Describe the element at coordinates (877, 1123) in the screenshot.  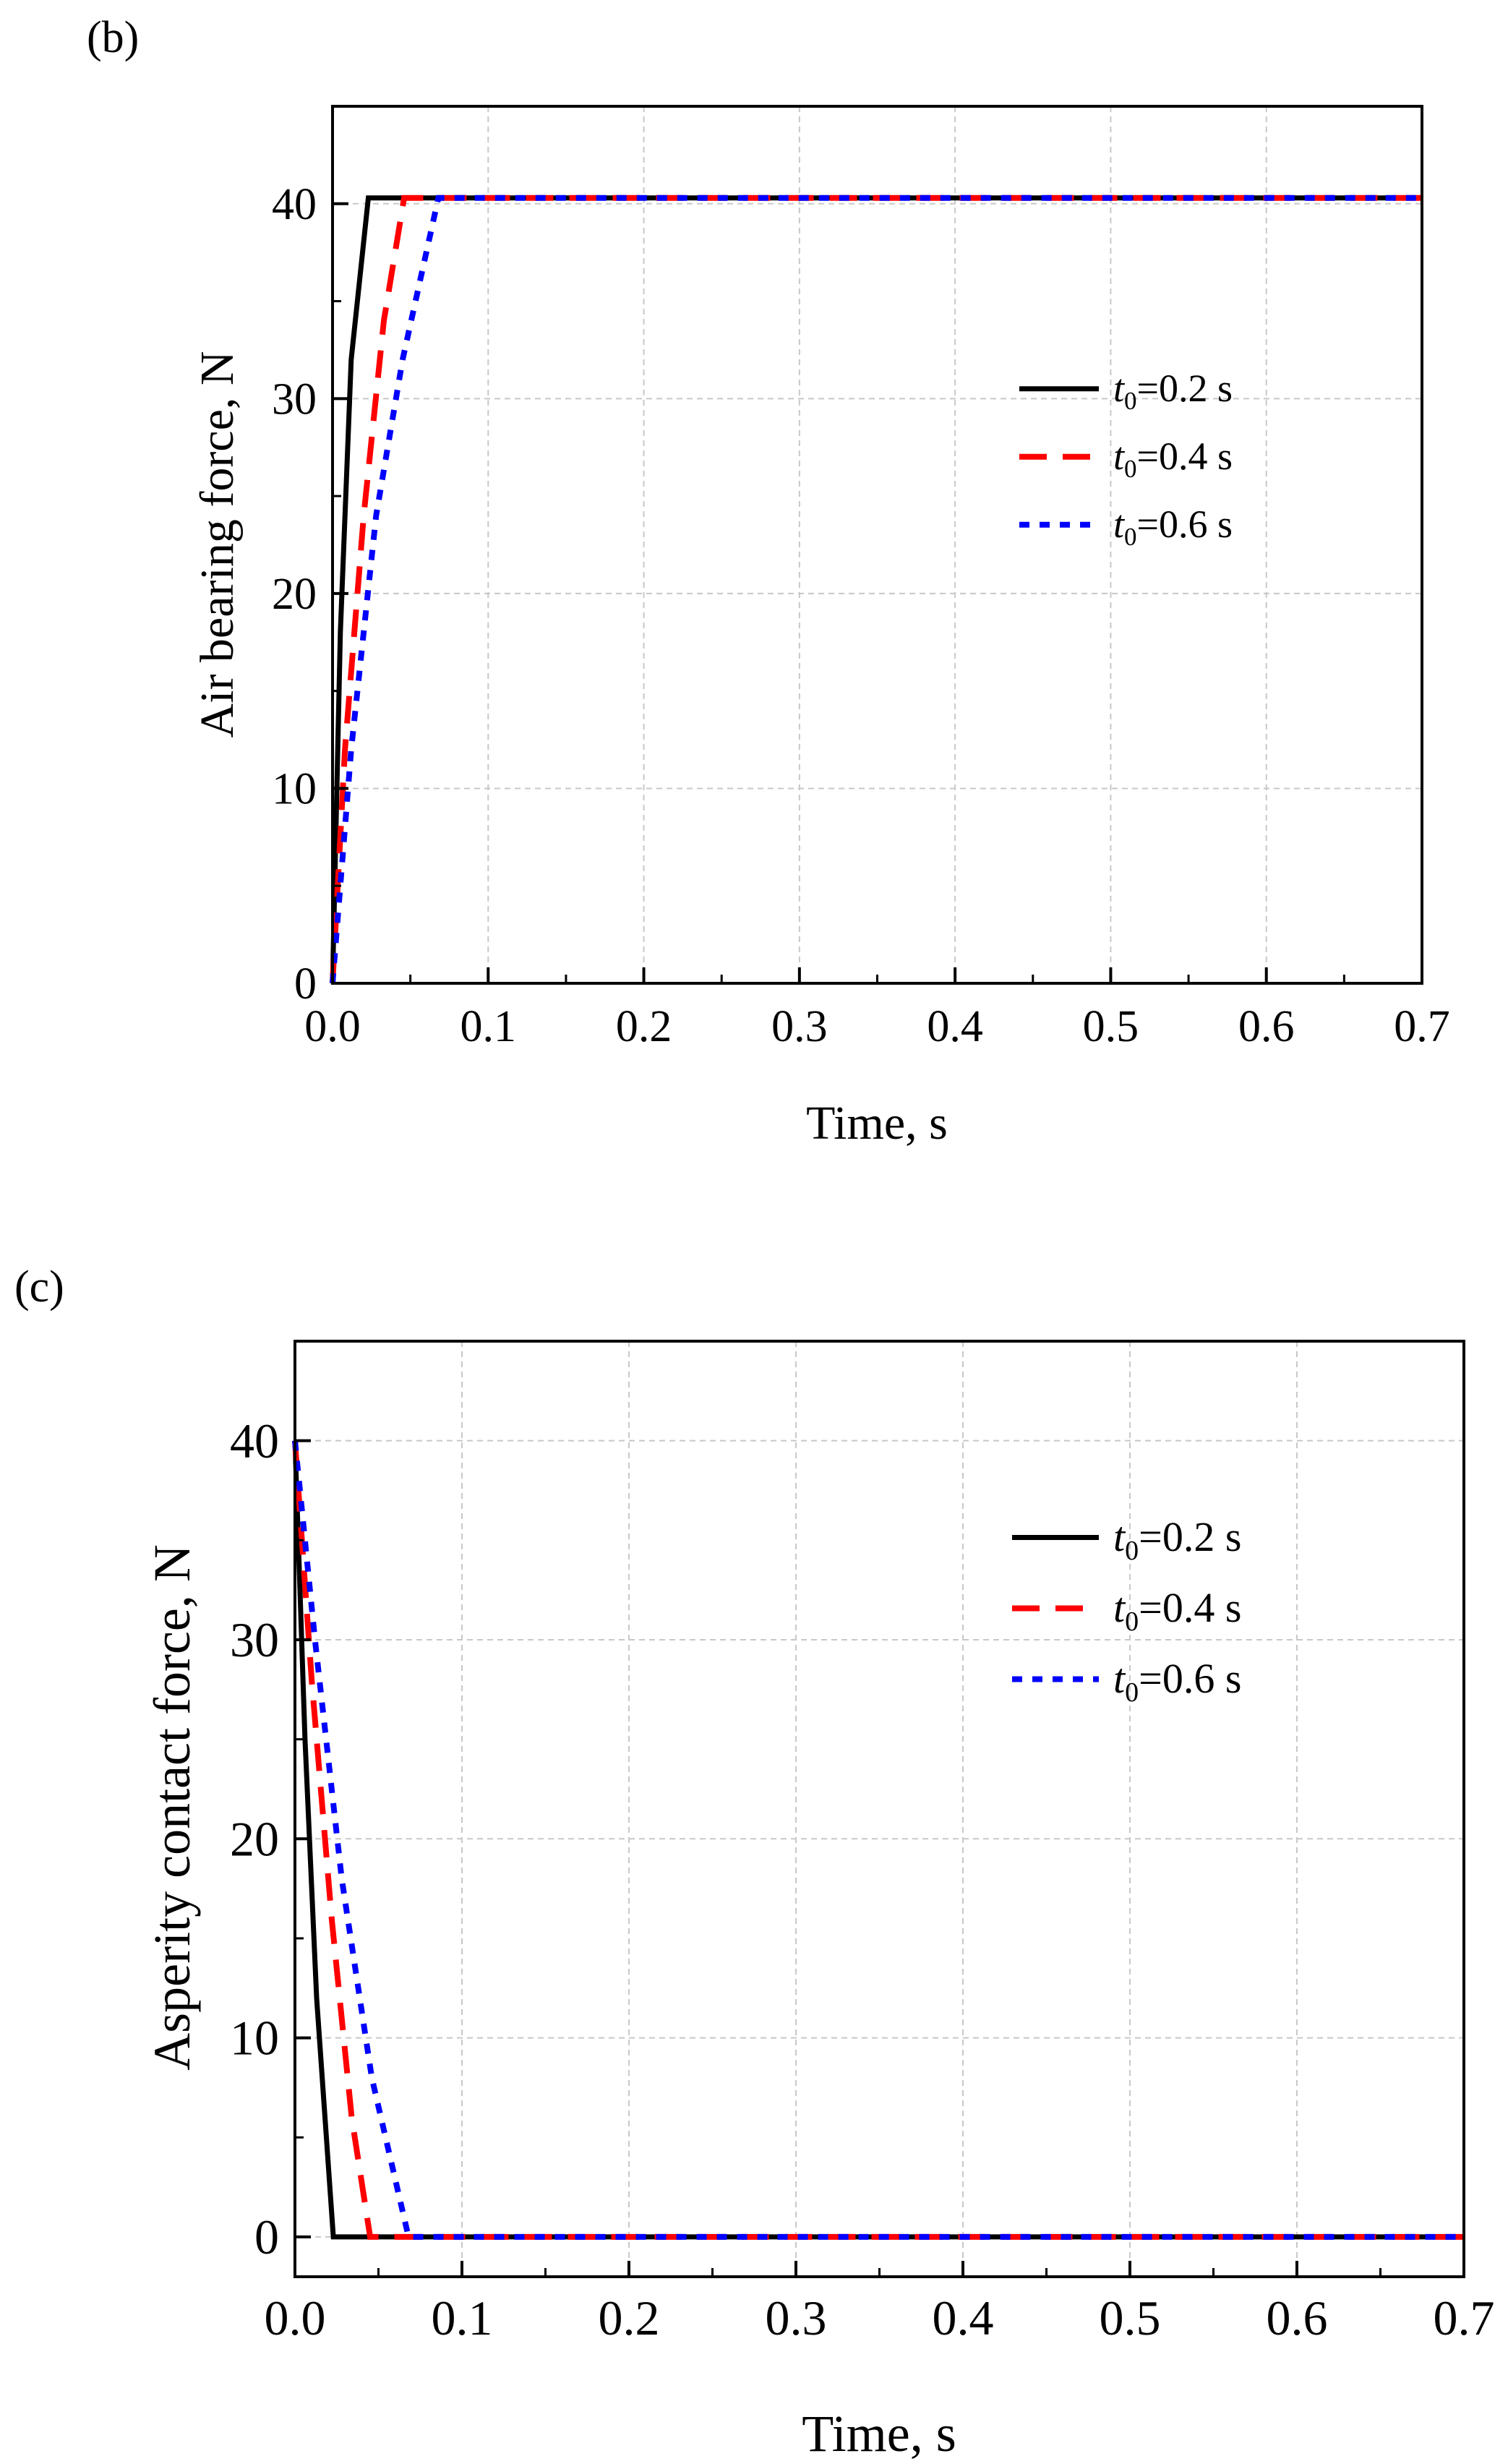
I see `x-axis-label-b: Time, s` at that location.